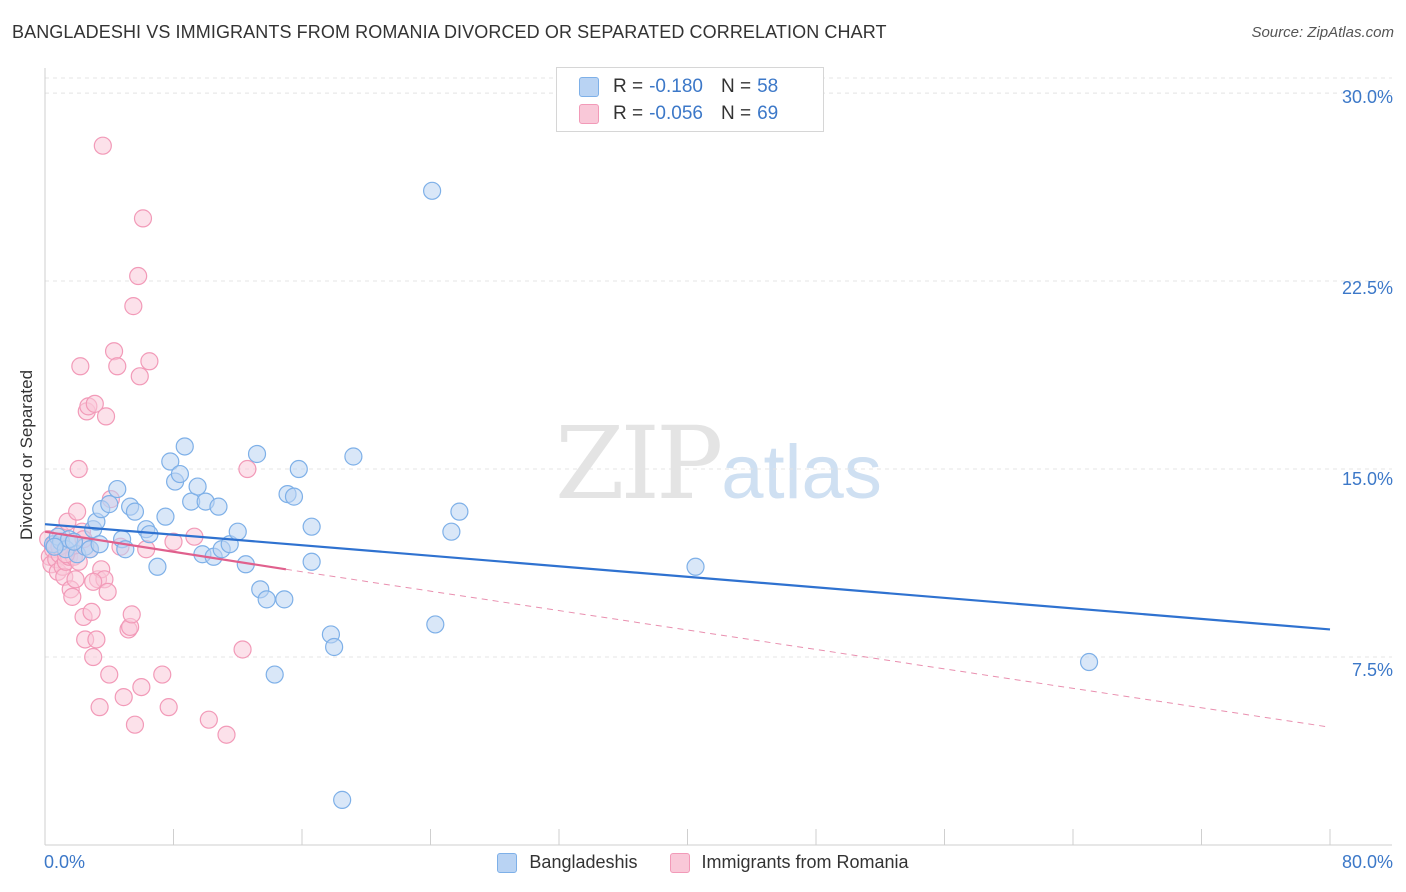  I want to click on watermark-atlas: atlas, so click(801, 472).